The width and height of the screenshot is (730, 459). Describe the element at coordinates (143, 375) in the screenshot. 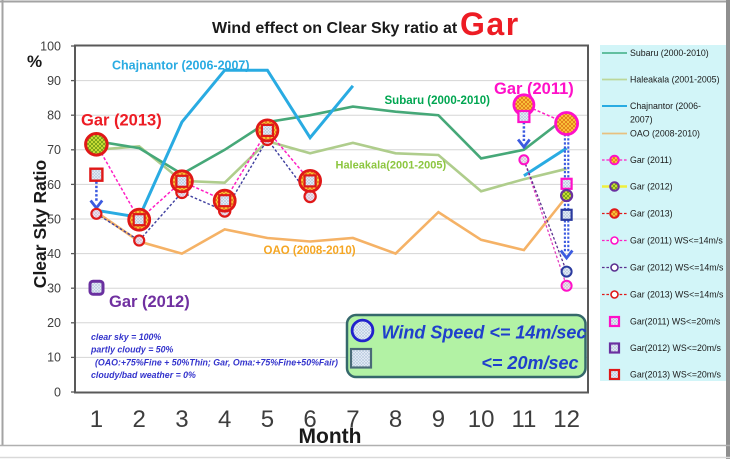

I see `svg-text: cloudy/bad weather = 0%` at that location.